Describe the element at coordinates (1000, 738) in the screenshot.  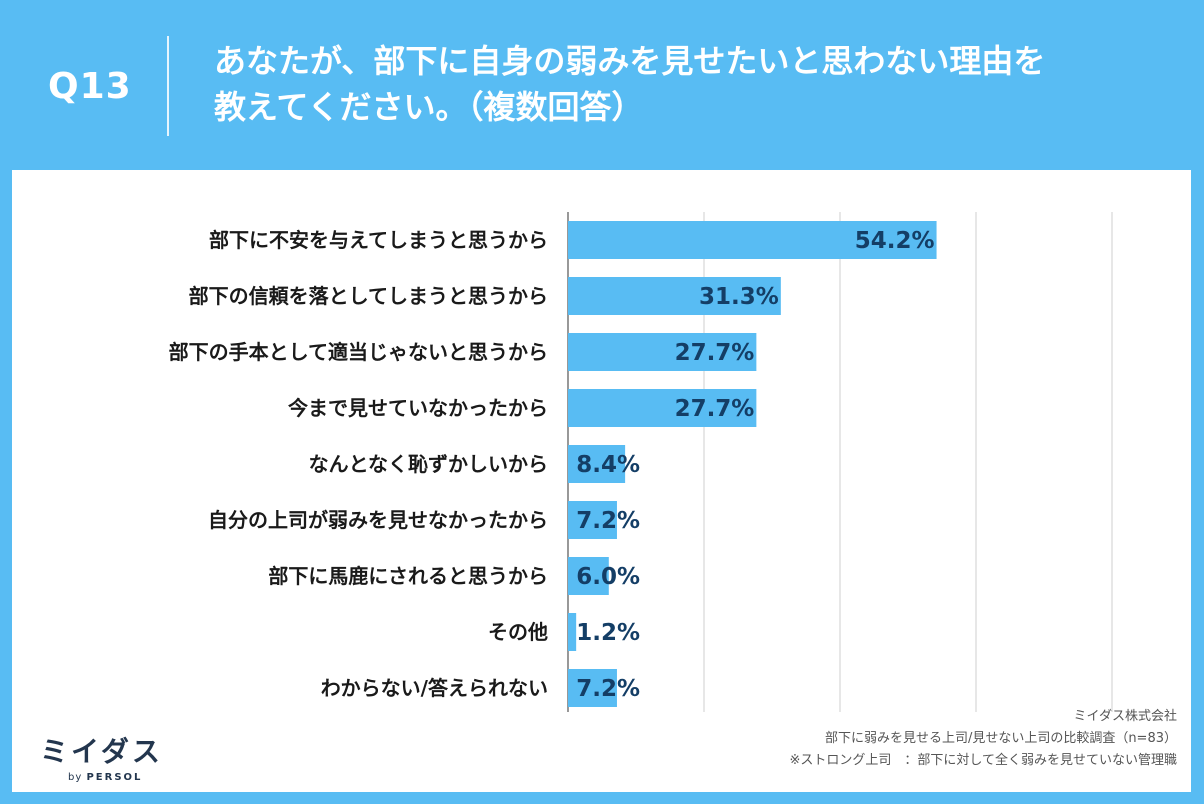
I see `source-survey: 部下に弱みを見せる上司/見せない上司の比較調査（n=83）` at that location.